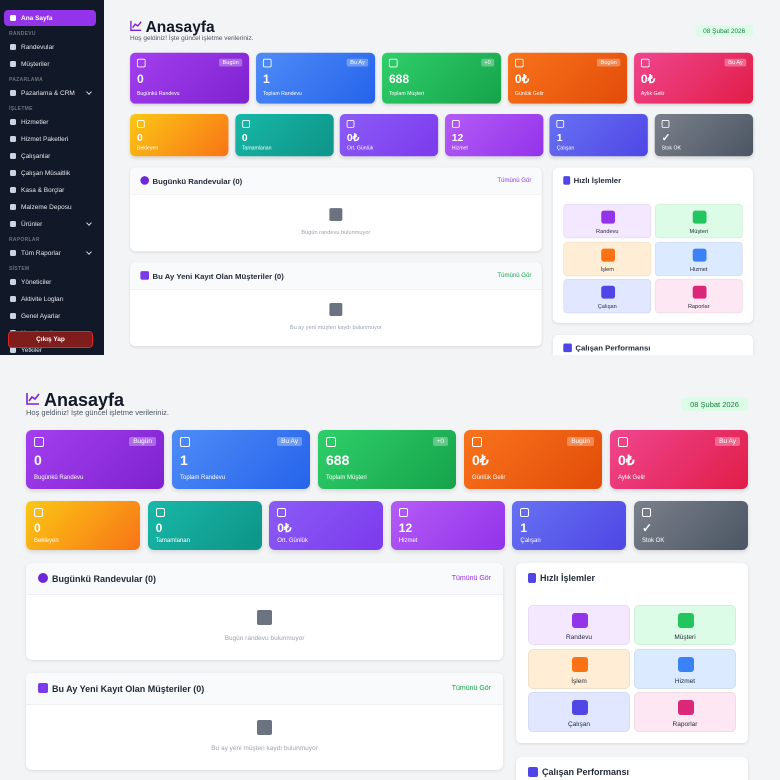 Image resolution: width=780 pixels, height=780 pixels. Describe the element at coordinates (50, 339) in the screenshot. I see `logout-button: Çıkış Yap` at that location.